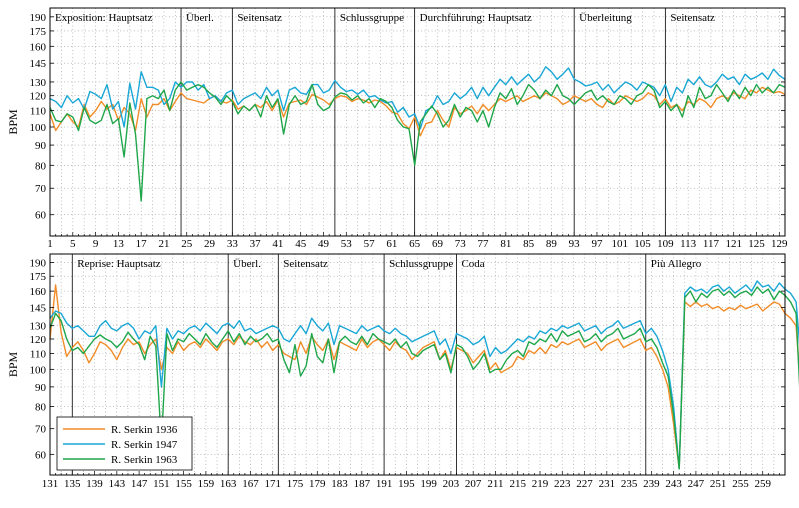  What do you see at coordinates (562, 484) in the screenshot?
I see `x-tick-label: 223` at bounding box center [562, 484].